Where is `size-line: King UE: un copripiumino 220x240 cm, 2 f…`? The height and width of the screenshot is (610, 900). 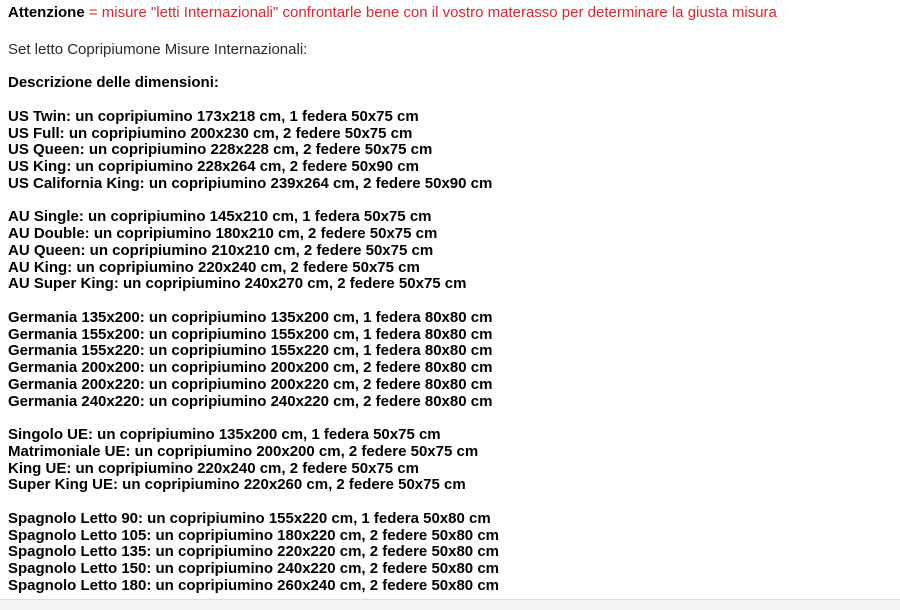
size-line: King UE: un copripiumino 220x240 cm, 2 f… is located at coordinates (213, 468).